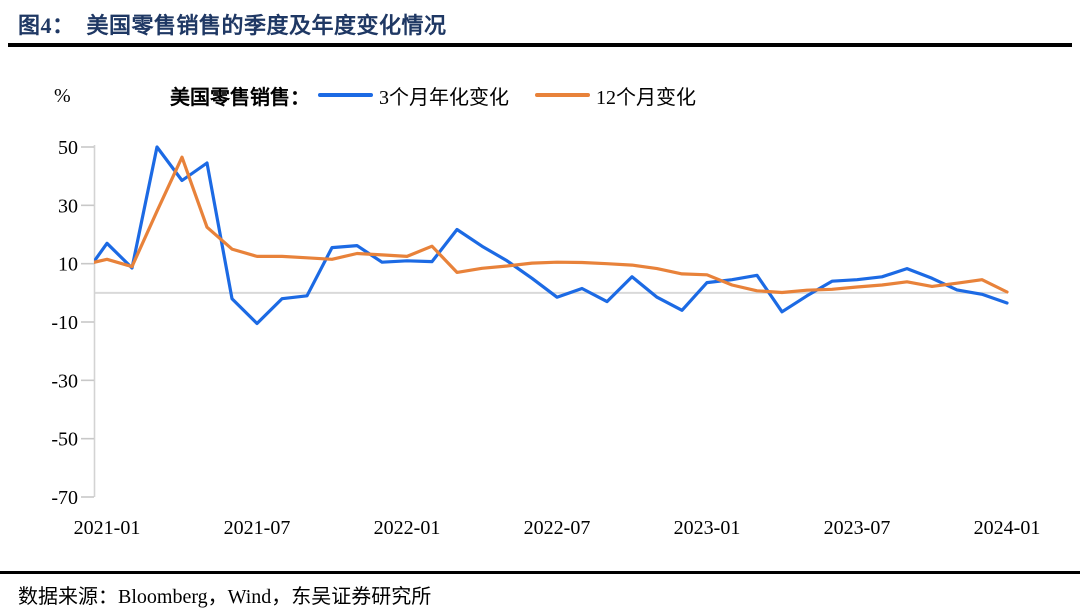  I want to click on legend-swatch-12m-line, so click(562, 95).